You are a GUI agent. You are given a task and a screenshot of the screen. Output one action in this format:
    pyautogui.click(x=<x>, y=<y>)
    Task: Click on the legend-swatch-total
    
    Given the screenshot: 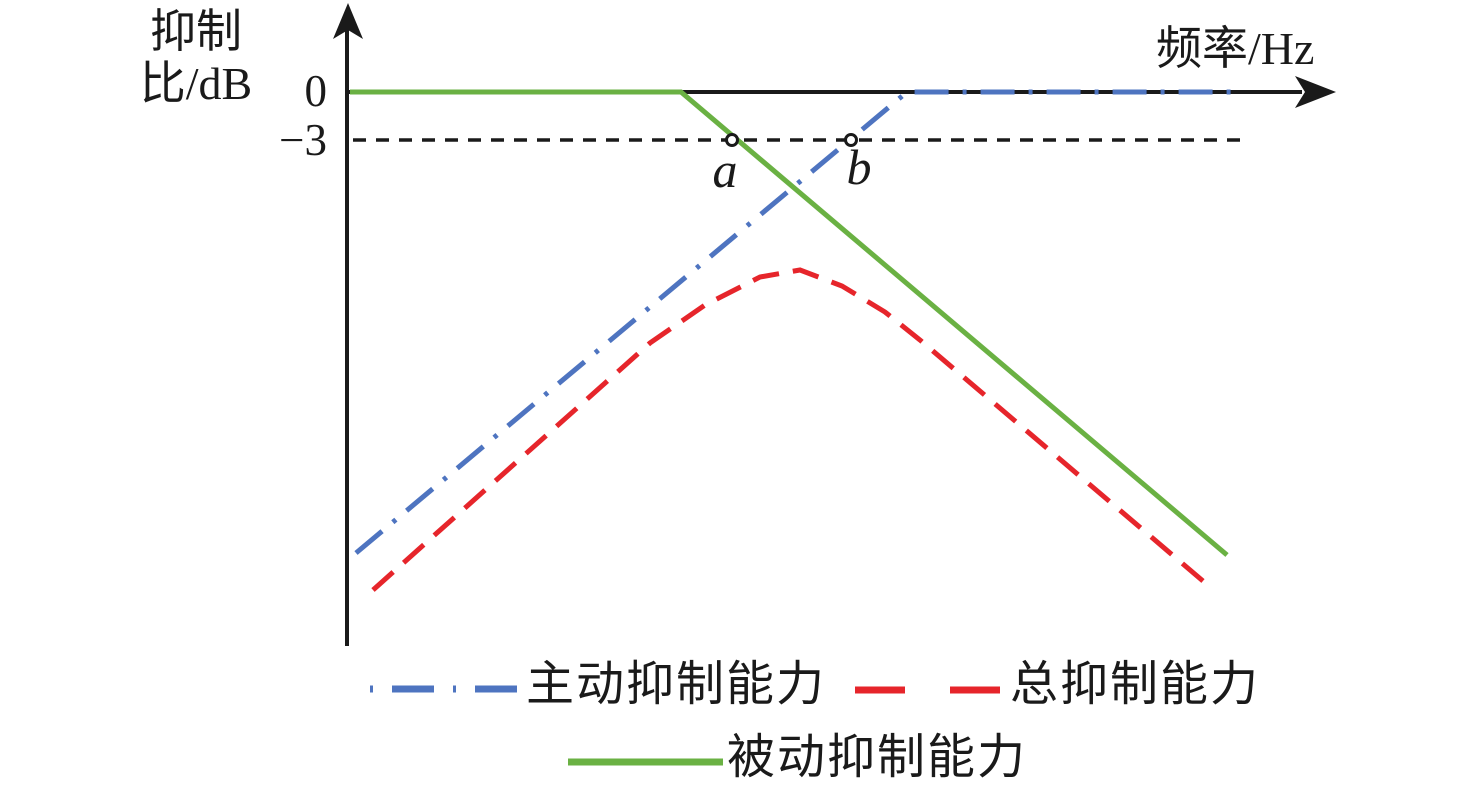 What is the action you would take?
    pyautogui.click(x=930, y=690)
    